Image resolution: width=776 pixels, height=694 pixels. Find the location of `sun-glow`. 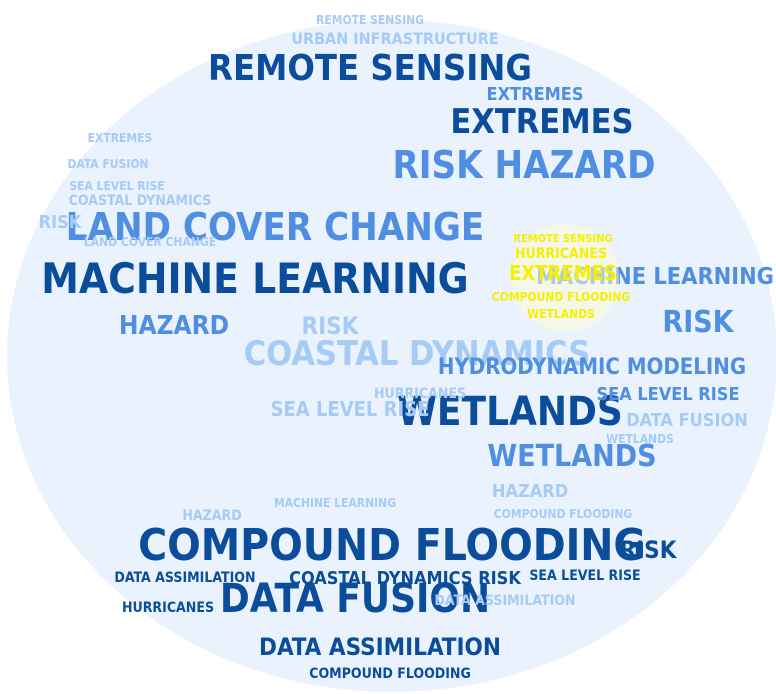

sun-glow is located at coordinates (565, 278).